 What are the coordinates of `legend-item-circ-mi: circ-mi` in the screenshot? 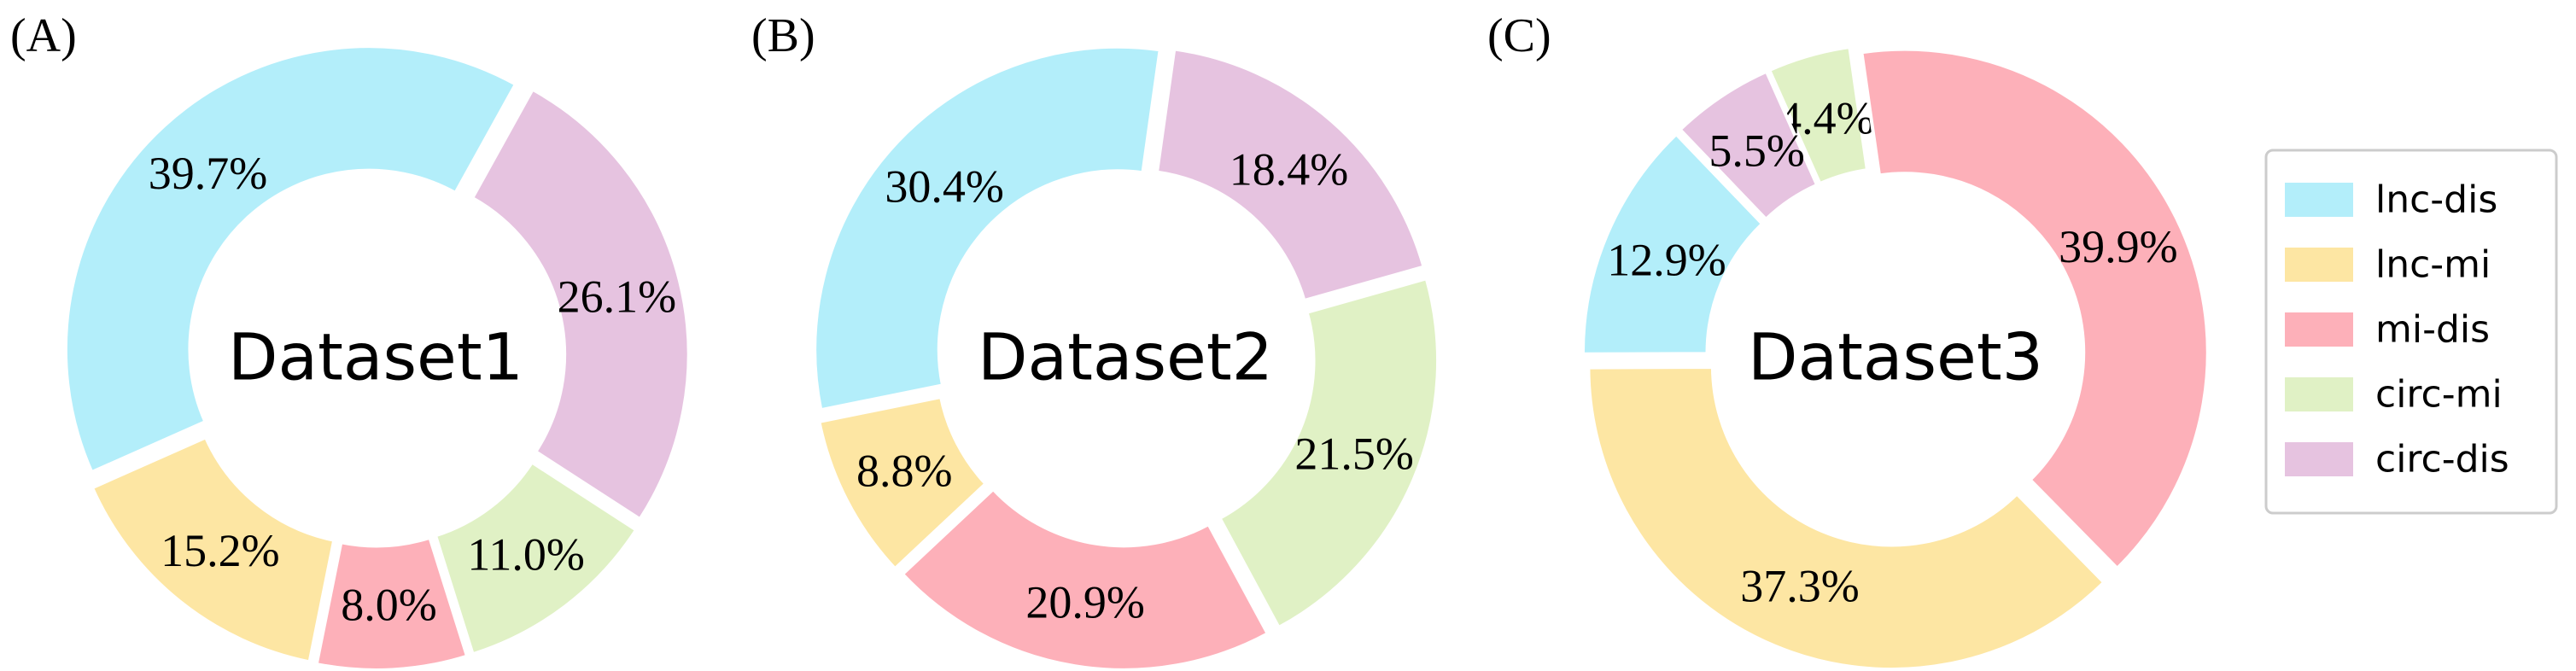 It's located at (2394, 395).